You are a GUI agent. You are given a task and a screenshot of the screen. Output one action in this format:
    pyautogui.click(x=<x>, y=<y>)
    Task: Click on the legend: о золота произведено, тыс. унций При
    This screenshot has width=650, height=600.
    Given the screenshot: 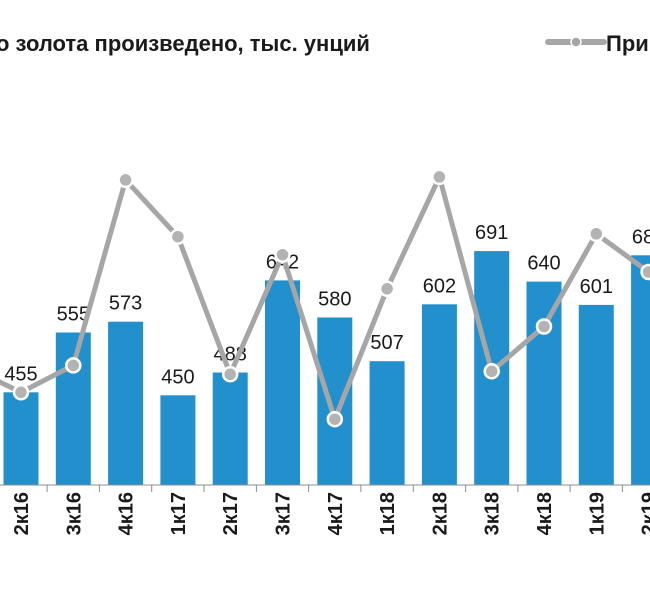 What is the action you would take?
    pyautogui.click(x=324, y=43)
    